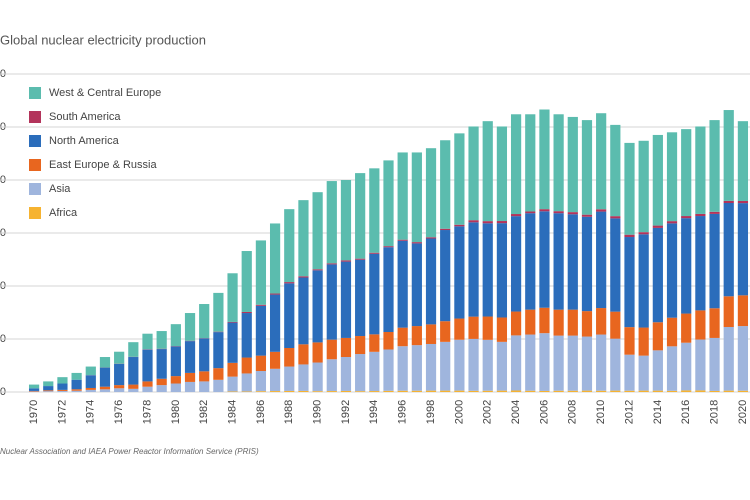 The height and width of the screenshot is (500, 750). Describe the element at coordinates (318, 412) in the screenshot. I see `x-tick-label: 1990` at that location.